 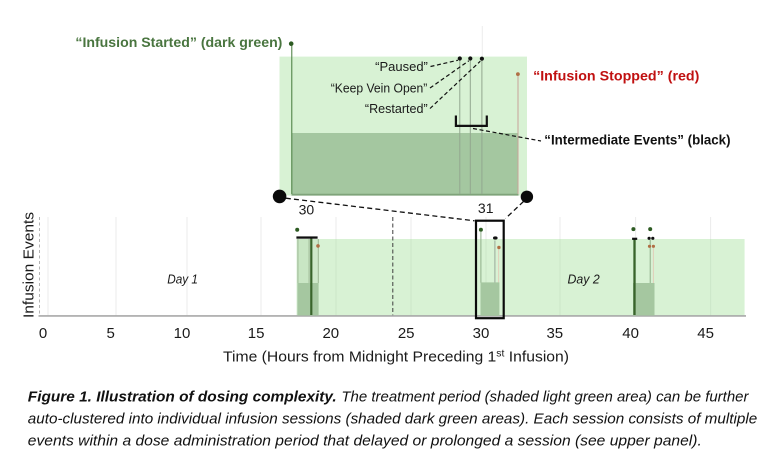 What do you see at coordinates (554, 333) in the screenshot?
I see `svg-text: 35` at bounding box center [554, 333].